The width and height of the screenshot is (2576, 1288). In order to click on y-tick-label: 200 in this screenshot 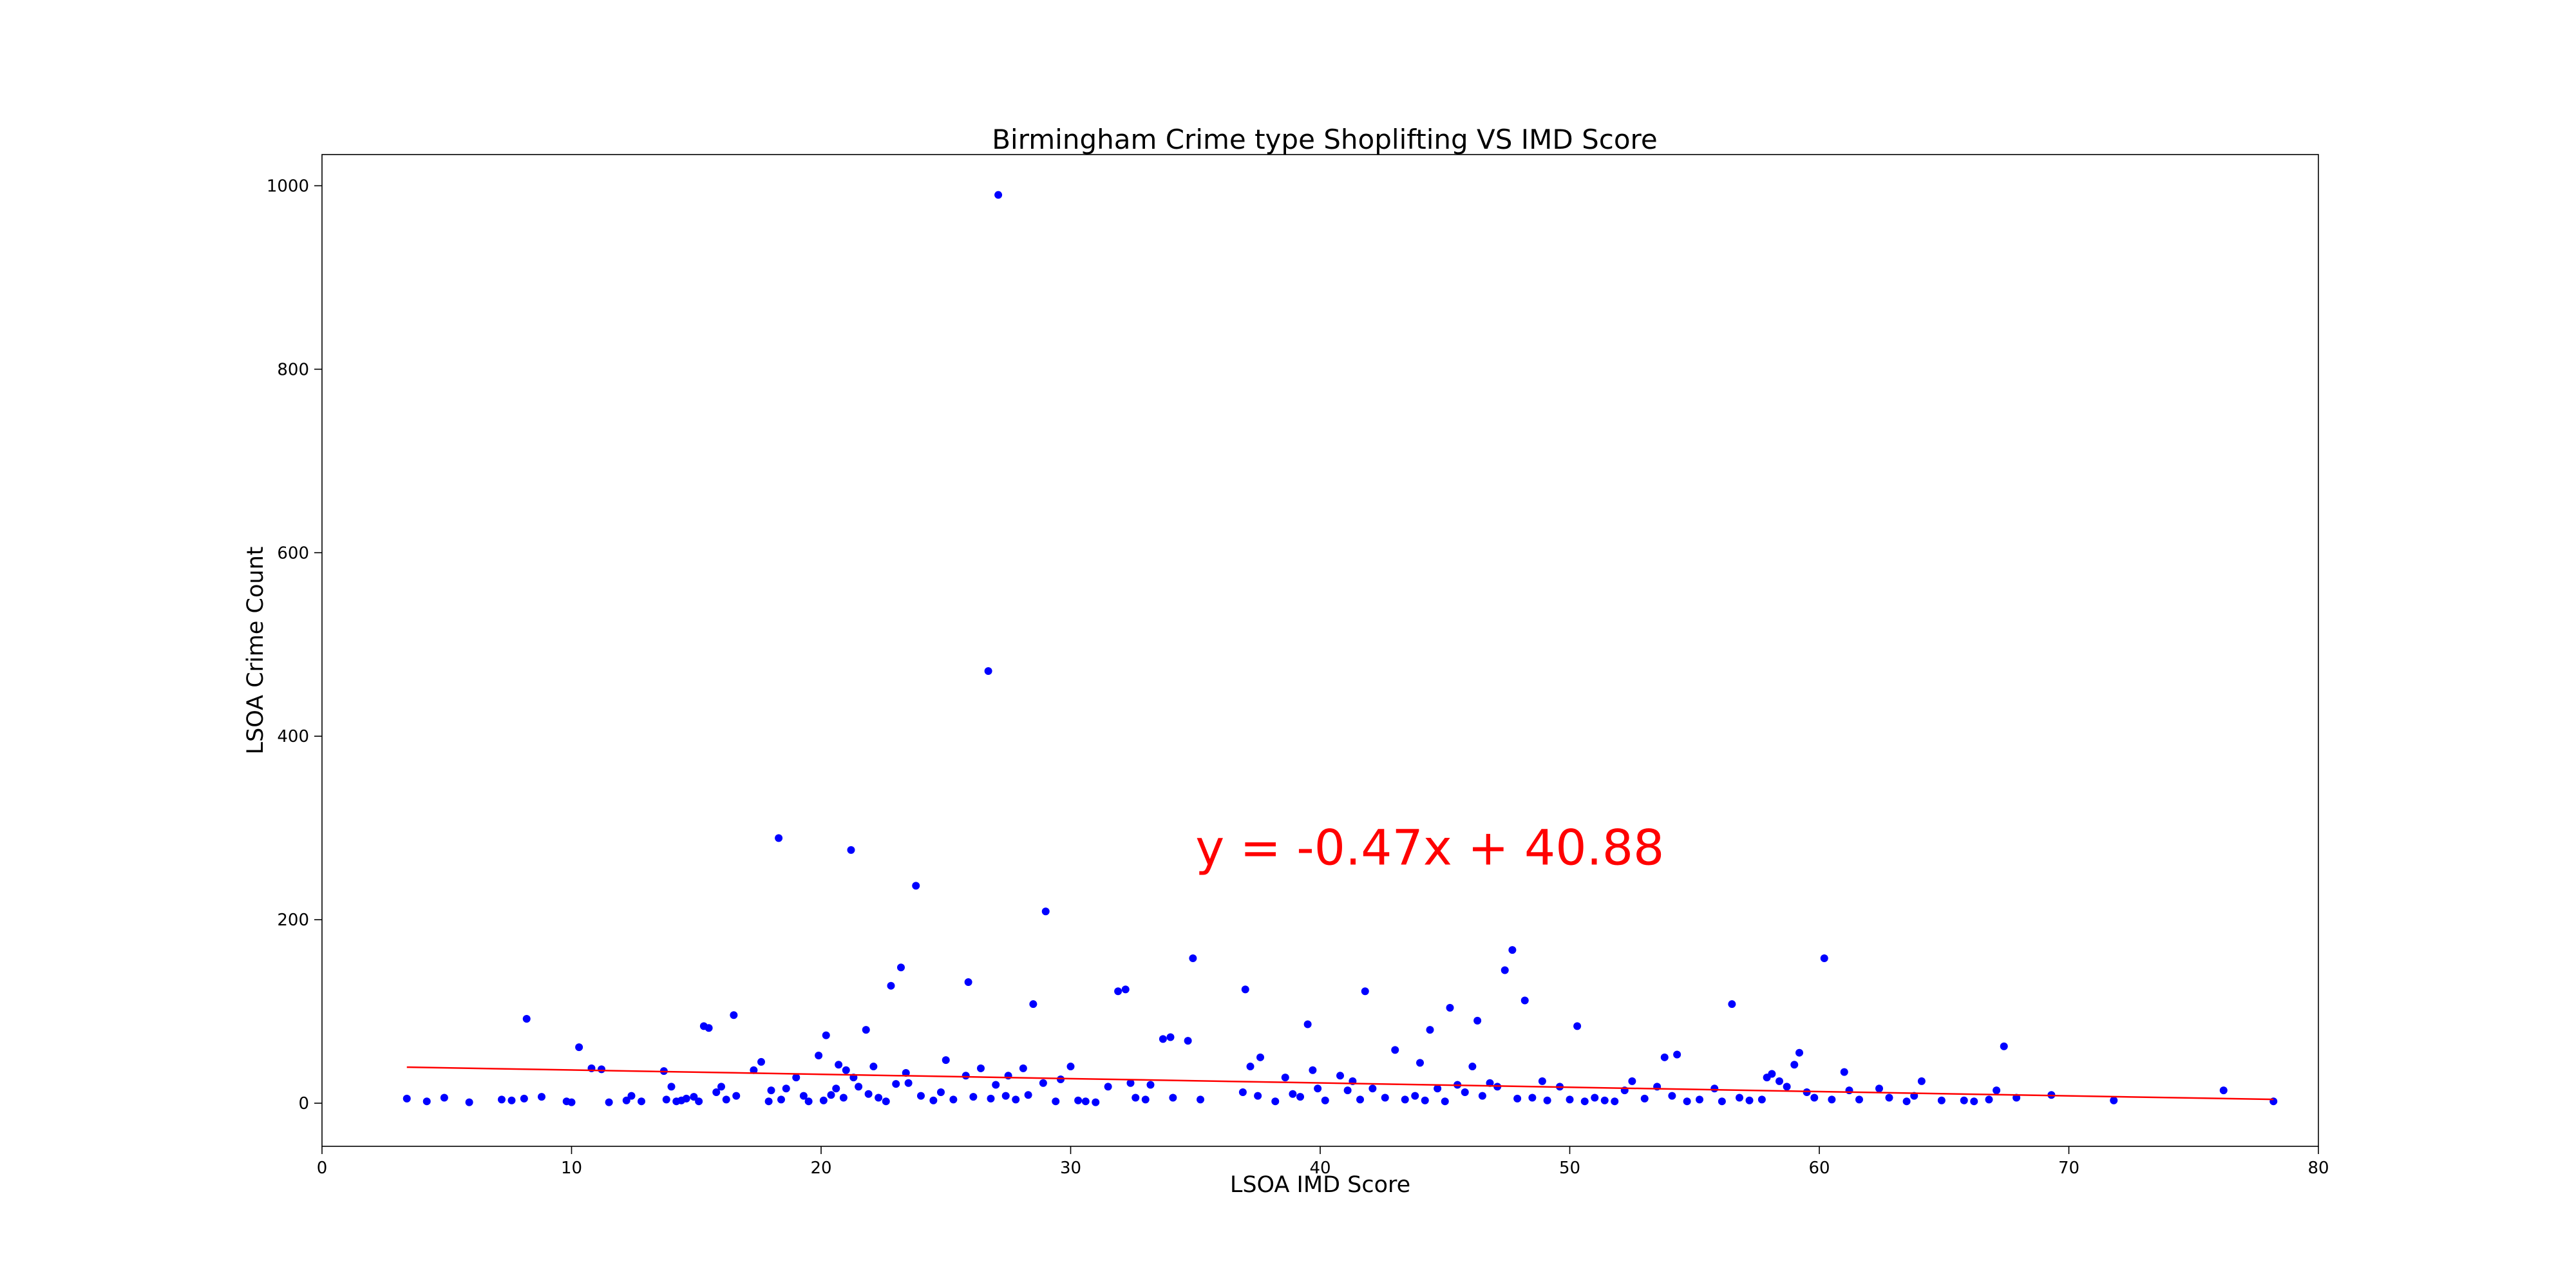, I will do `click(293, 920)`.